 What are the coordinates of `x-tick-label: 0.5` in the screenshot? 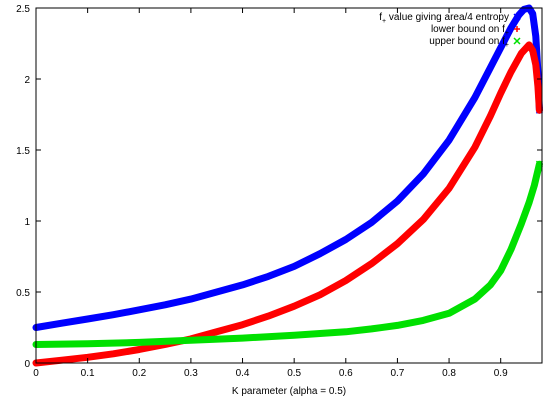 It's located at (294, 373).